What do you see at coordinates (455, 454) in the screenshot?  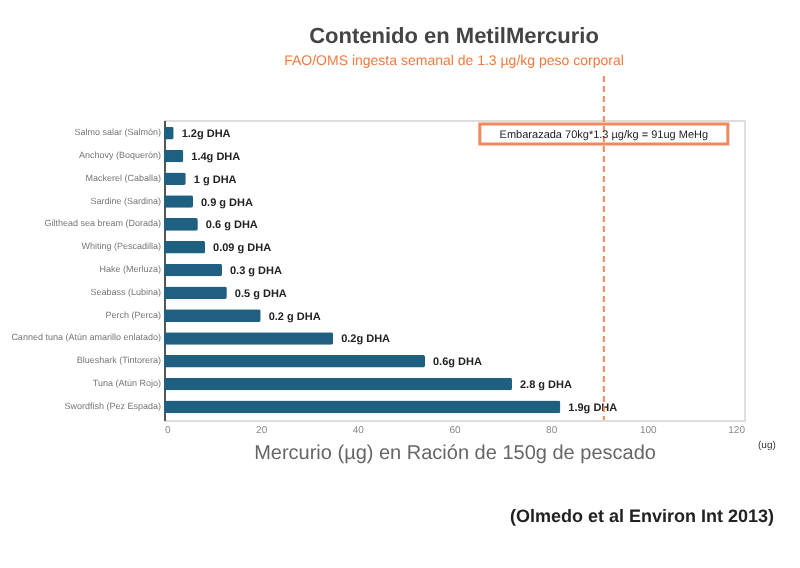 I see `x-axis-title: Mercurio (µg) en Ración de 150g de pescado` at bounding box center [455, 454].